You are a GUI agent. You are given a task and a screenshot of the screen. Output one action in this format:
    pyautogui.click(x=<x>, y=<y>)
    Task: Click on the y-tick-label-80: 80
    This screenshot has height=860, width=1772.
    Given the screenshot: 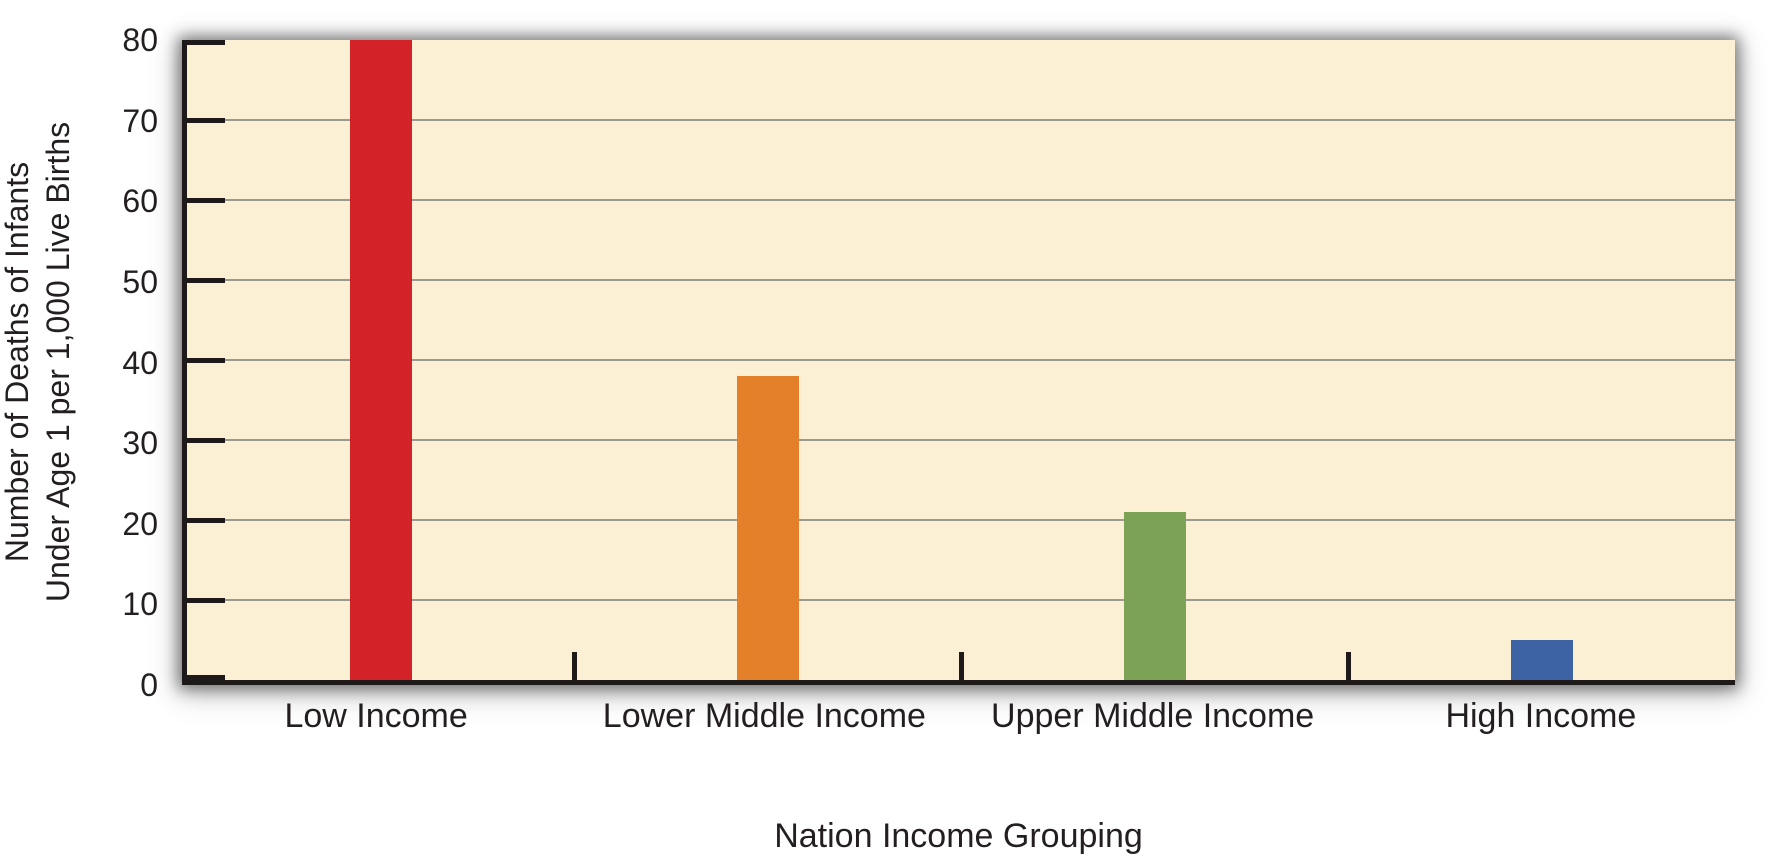 What is the action you would take?
    pyautogui.click(x=140, y=40)
    